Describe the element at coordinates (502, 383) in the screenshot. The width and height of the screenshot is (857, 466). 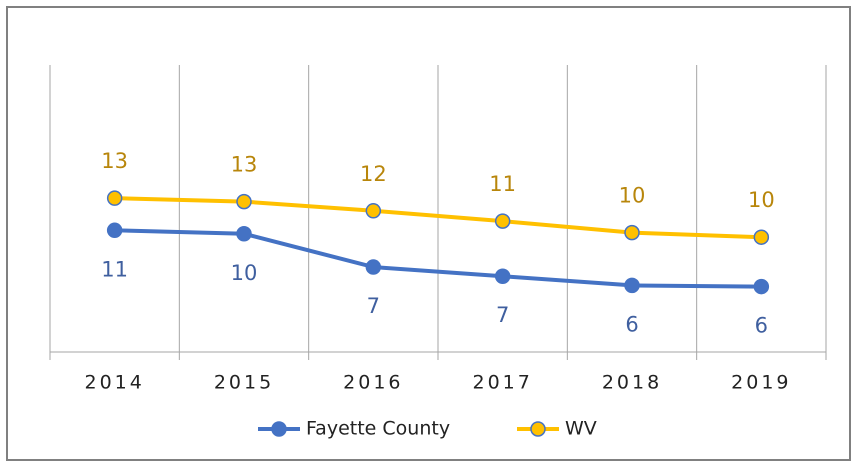
I see `x-tick-label: 2017` at that location.